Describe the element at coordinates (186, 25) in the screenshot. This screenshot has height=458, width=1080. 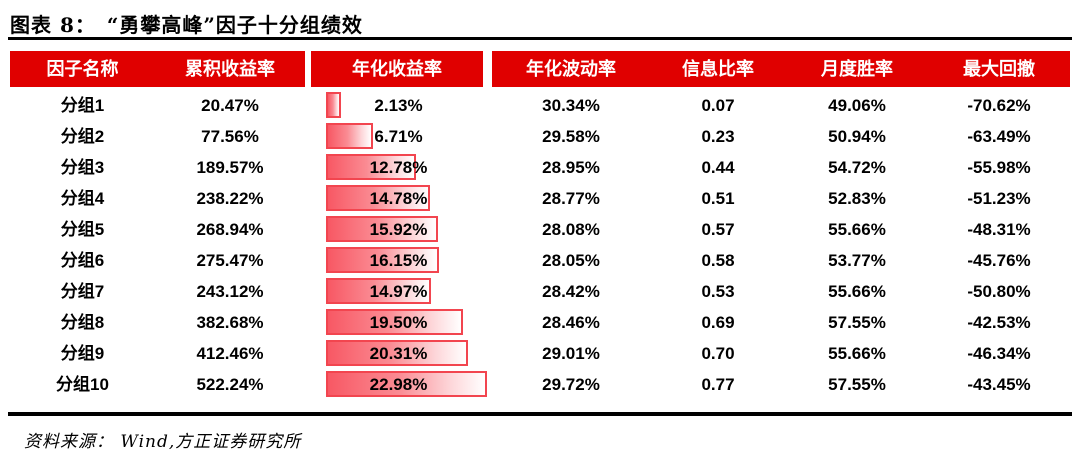
I see `figure-title: 图表 8： “勇攀高峰”因子十分组绩效` at that location.